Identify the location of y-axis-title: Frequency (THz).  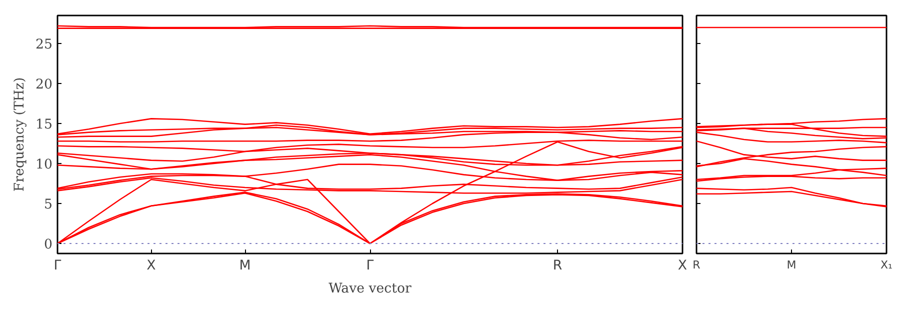
(20, 134).